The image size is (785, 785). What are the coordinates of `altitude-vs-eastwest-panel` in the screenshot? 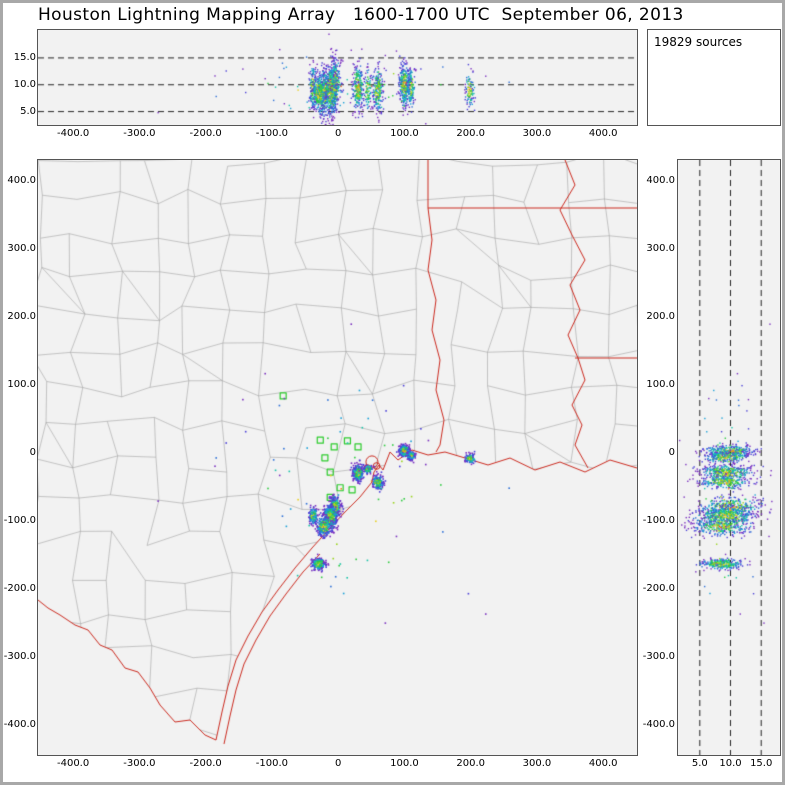 It's located at (337, 77).